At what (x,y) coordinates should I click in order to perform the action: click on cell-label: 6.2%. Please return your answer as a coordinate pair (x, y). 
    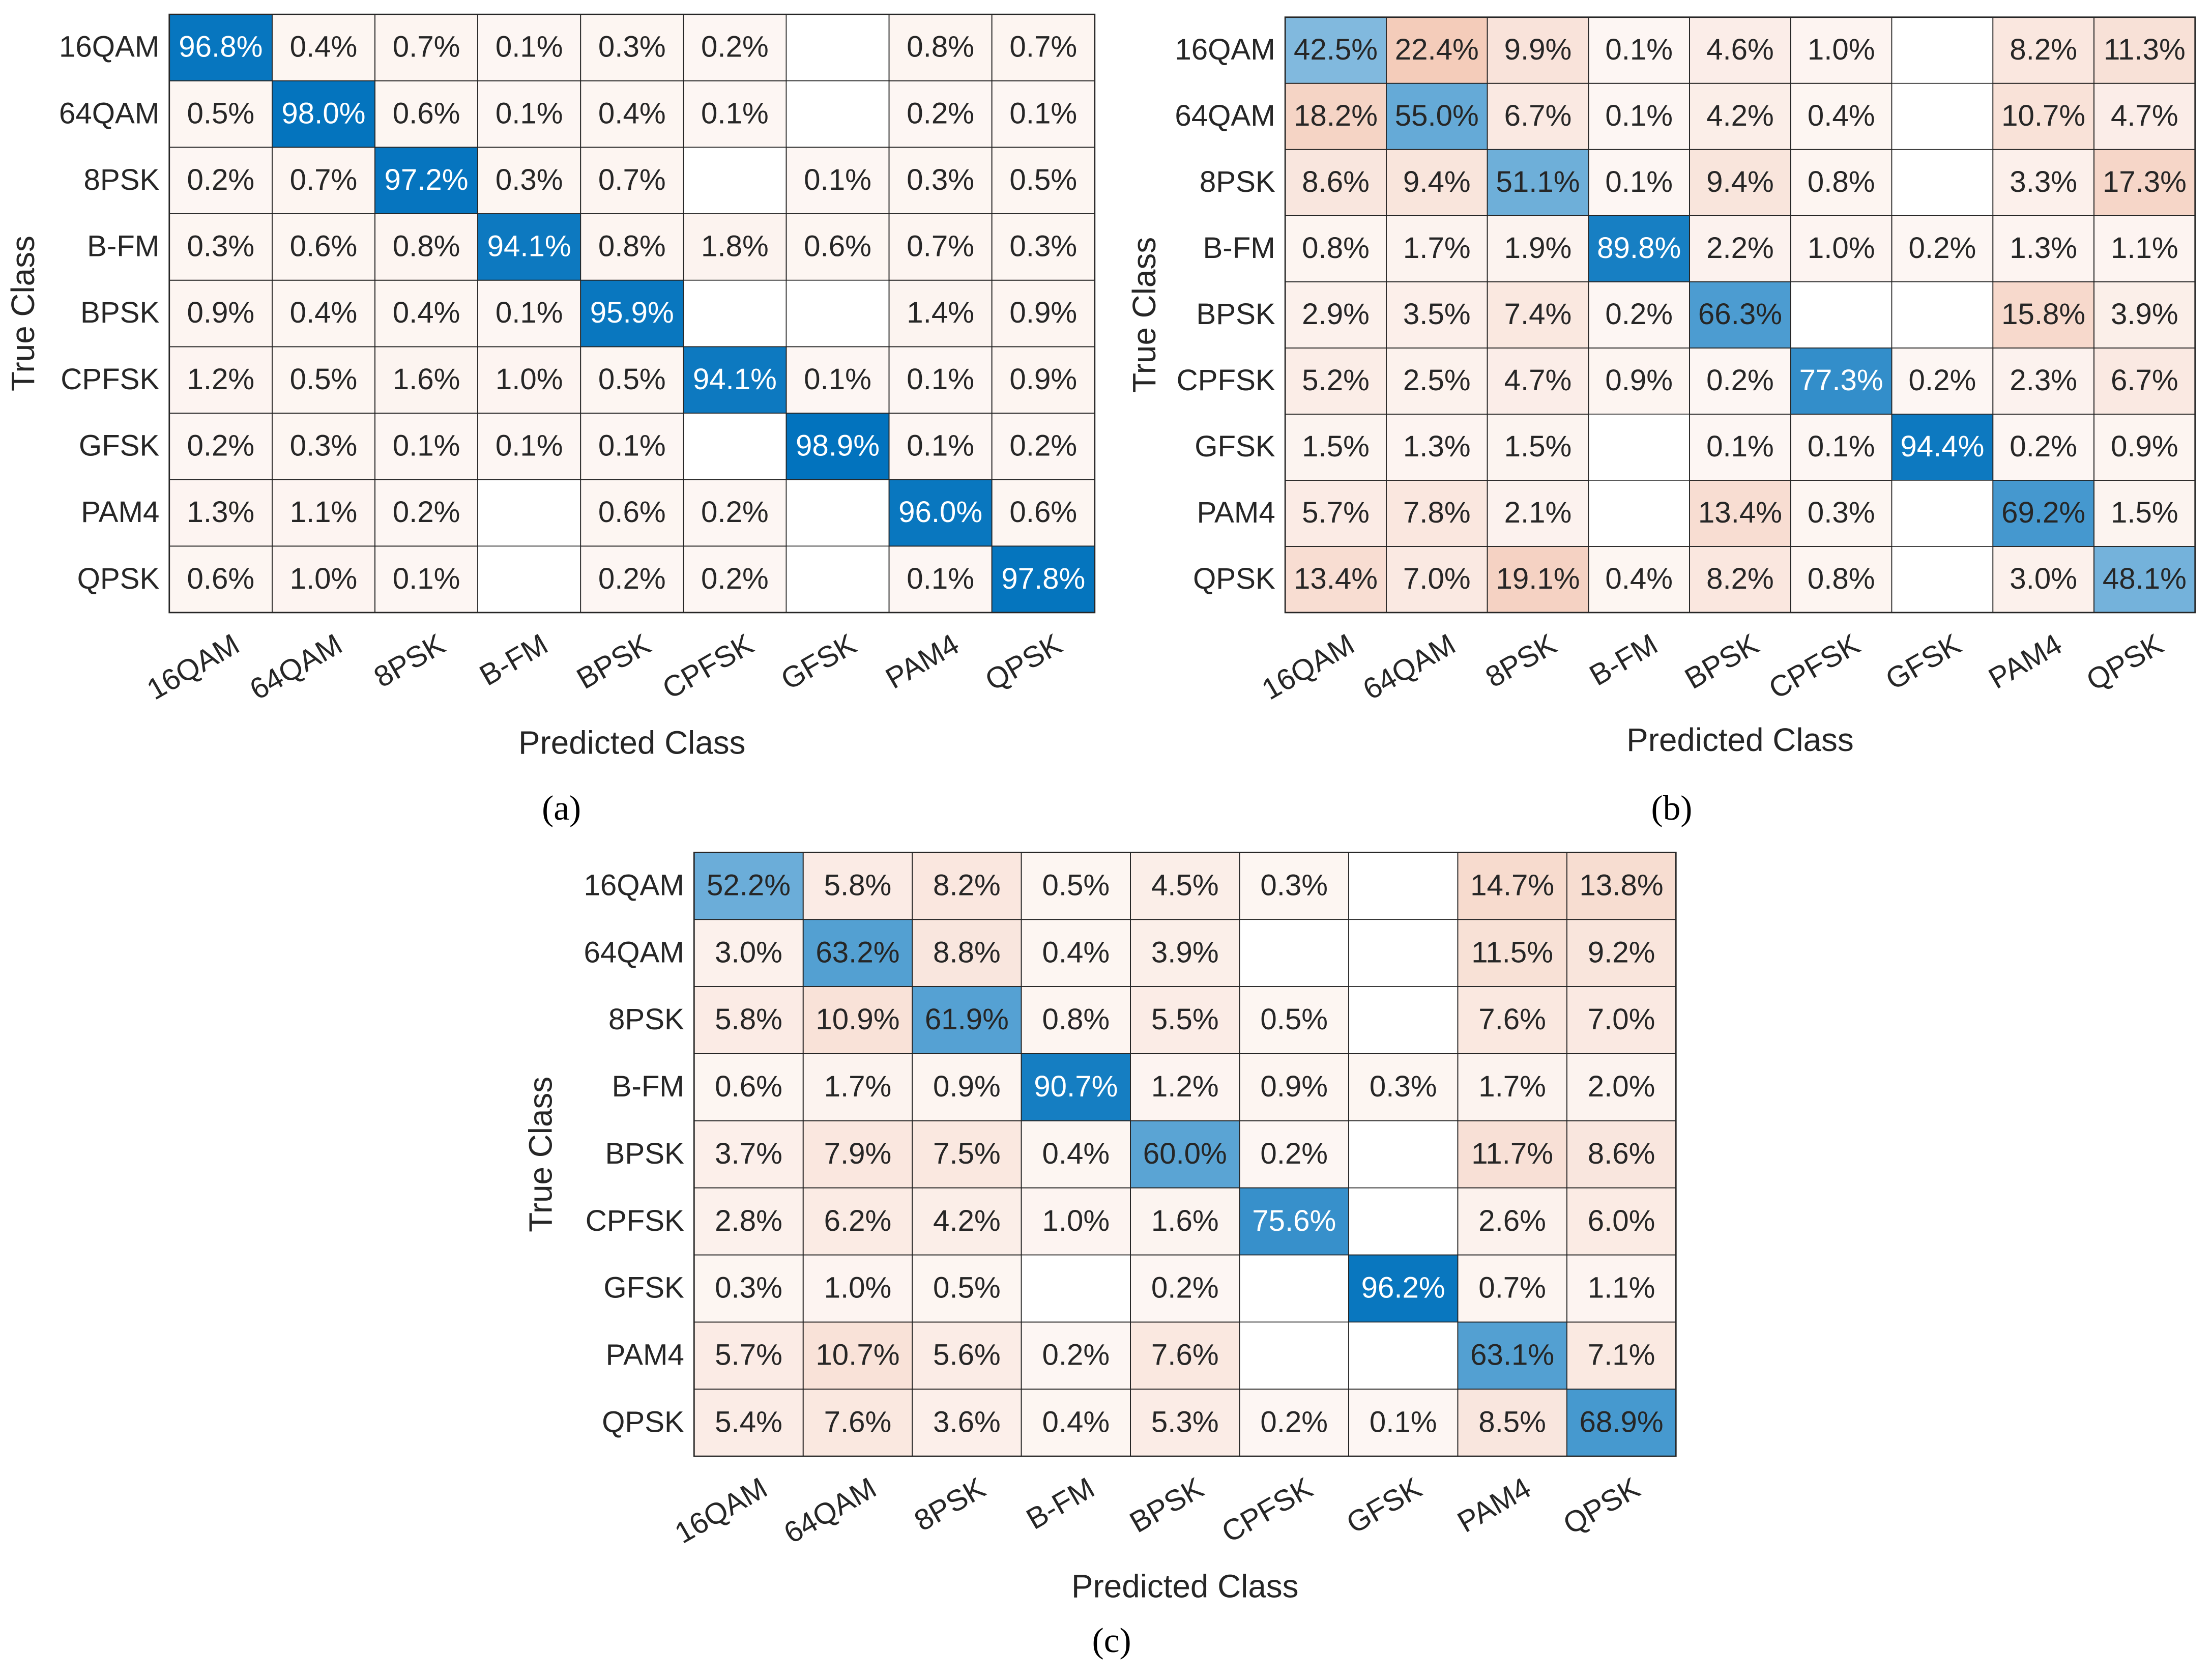
    Looking at the image, I should click on (858, 1220).